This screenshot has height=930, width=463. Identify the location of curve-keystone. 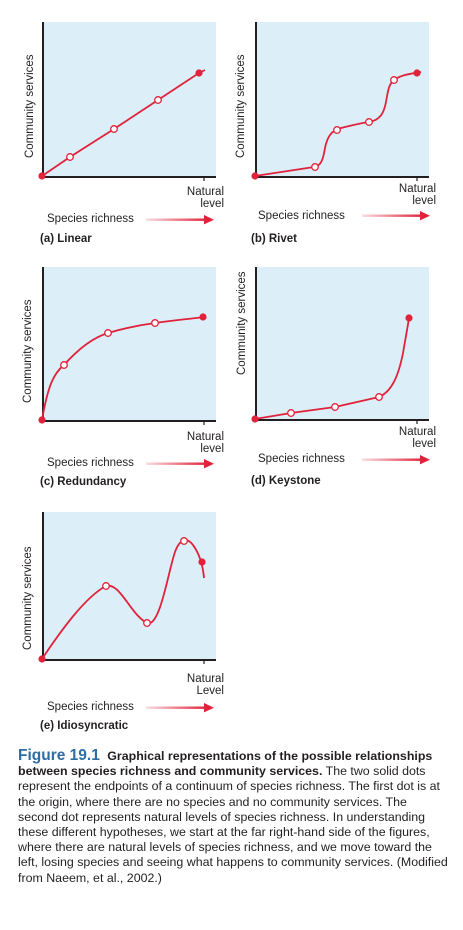
(334, 369).